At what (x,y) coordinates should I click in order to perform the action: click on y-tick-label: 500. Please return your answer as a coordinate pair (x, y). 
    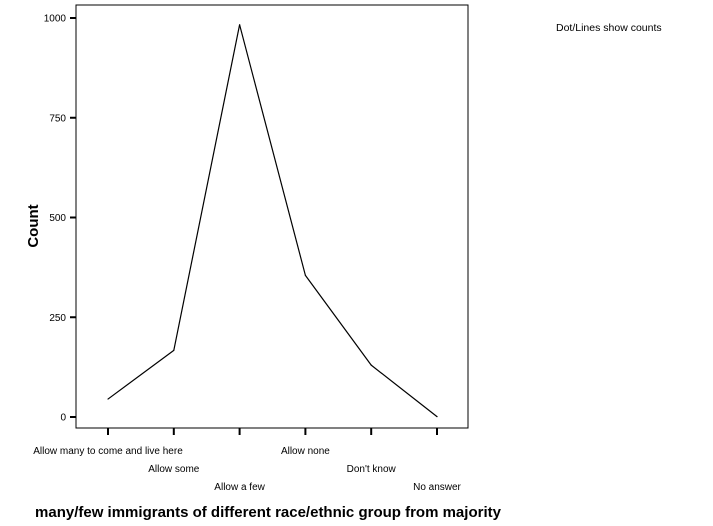
    Looking at the image, I should click on (57, 218).